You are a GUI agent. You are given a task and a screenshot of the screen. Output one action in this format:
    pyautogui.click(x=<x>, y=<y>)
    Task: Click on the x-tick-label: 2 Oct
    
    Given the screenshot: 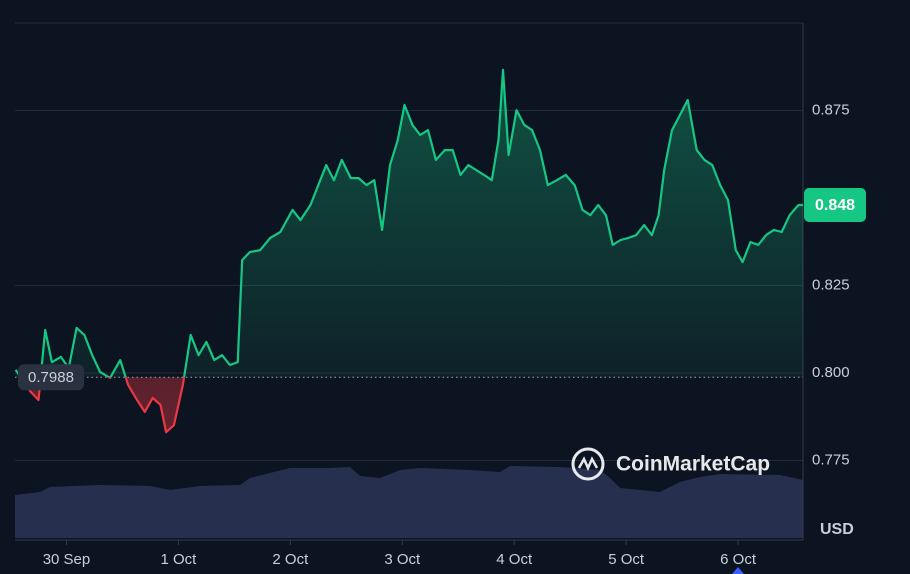 What is the action you would take?
    pyautogui.click(x=290, y=559)
    